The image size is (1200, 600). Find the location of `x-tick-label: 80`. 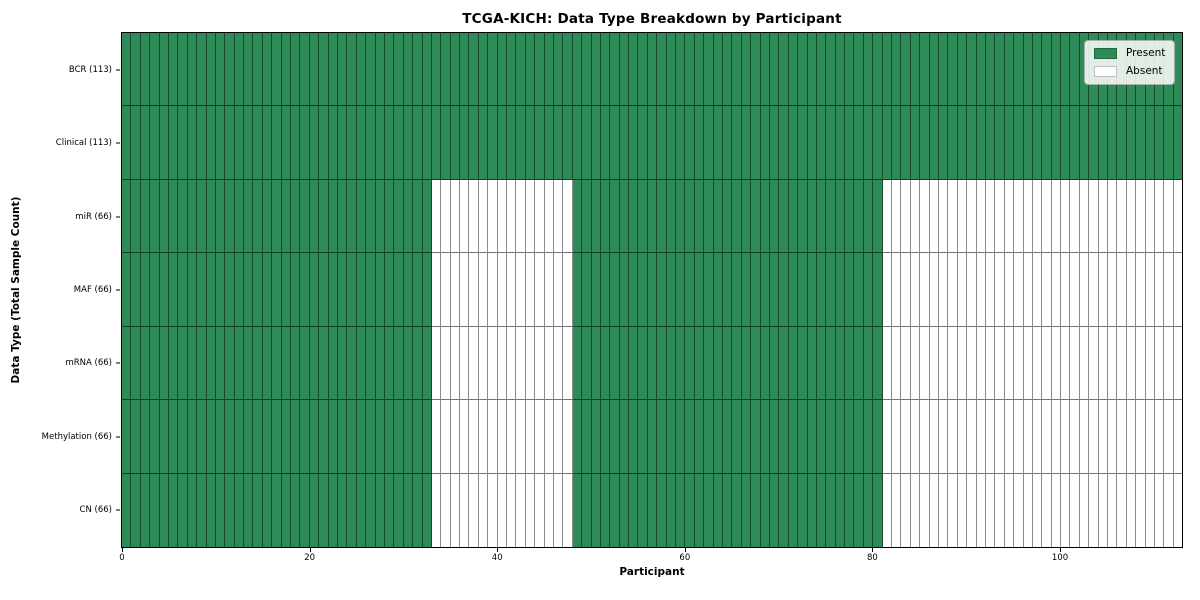

x-tick-label: 80 is located at coordinates (872, 558).